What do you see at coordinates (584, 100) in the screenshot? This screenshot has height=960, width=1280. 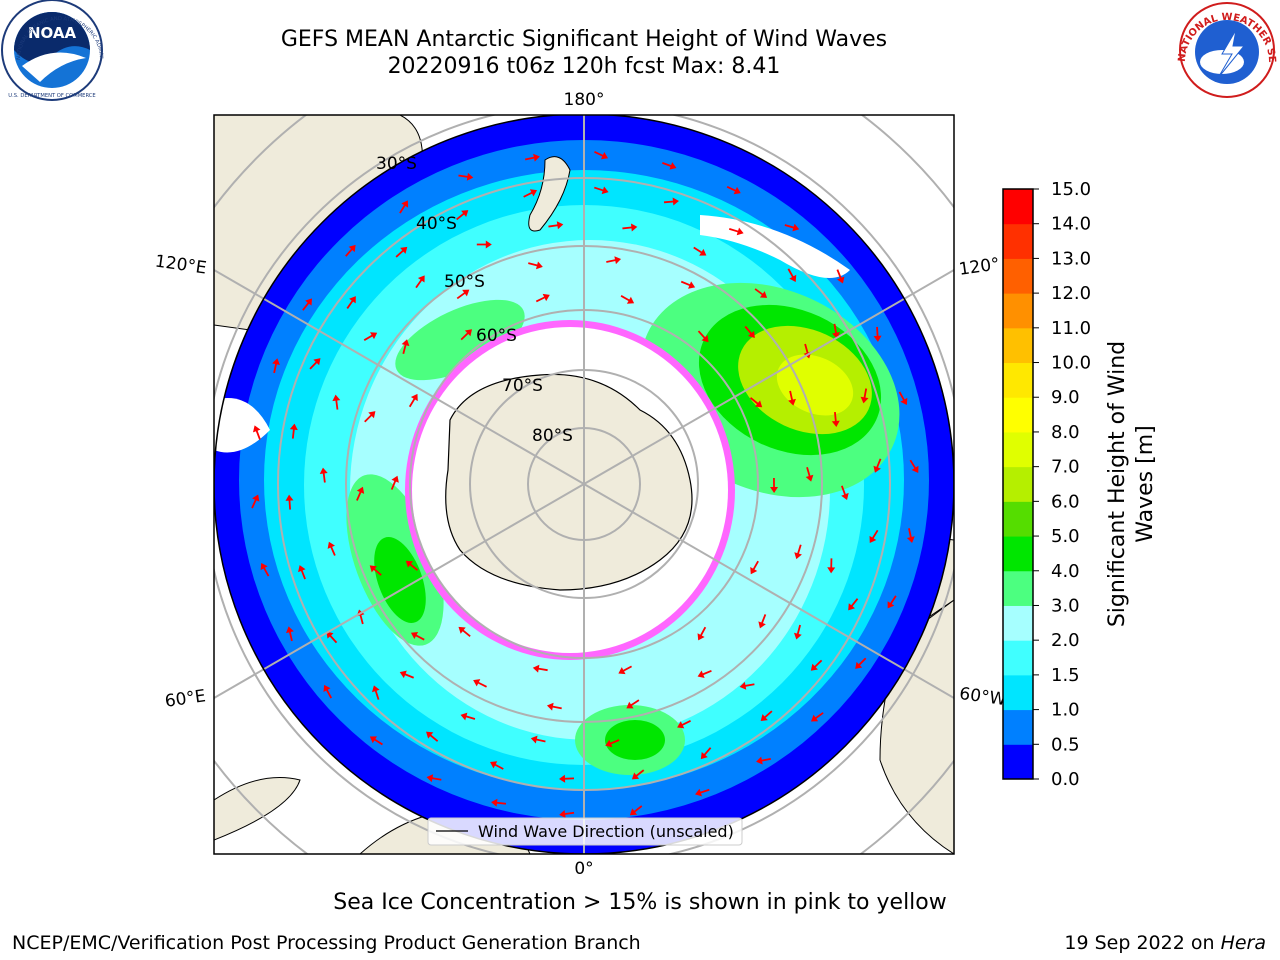 I see `lon-label-180: 180°` at bounding box center [584, 100].